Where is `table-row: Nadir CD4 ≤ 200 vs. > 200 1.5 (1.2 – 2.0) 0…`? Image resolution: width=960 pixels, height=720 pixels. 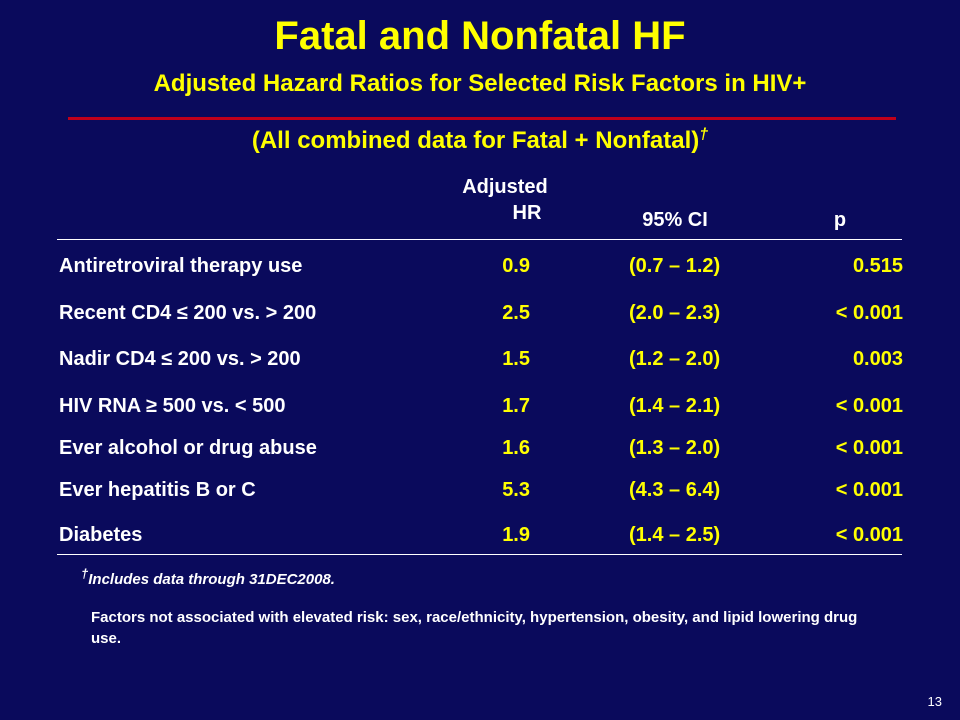 table-row: Nadir CD4 ≤ 200 vs. > 200 1.5 (1.2 – 2.0) 0… is located at coordinates (480, 359).